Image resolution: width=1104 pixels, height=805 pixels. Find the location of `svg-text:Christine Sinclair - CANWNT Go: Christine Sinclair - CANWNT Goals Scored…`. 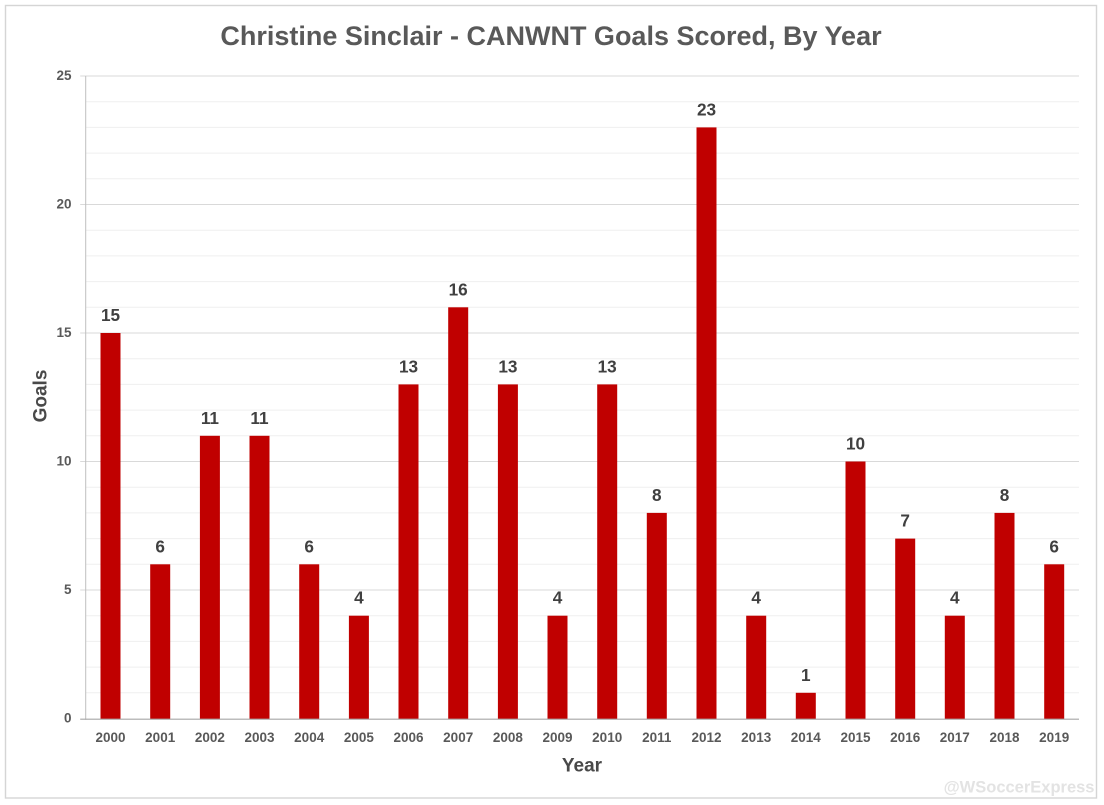

svg-text:Christine Sinclair - CANWNT Go: Christine Sinclair - CANWNT Goals Scored… is located at coordinates (551, 36).